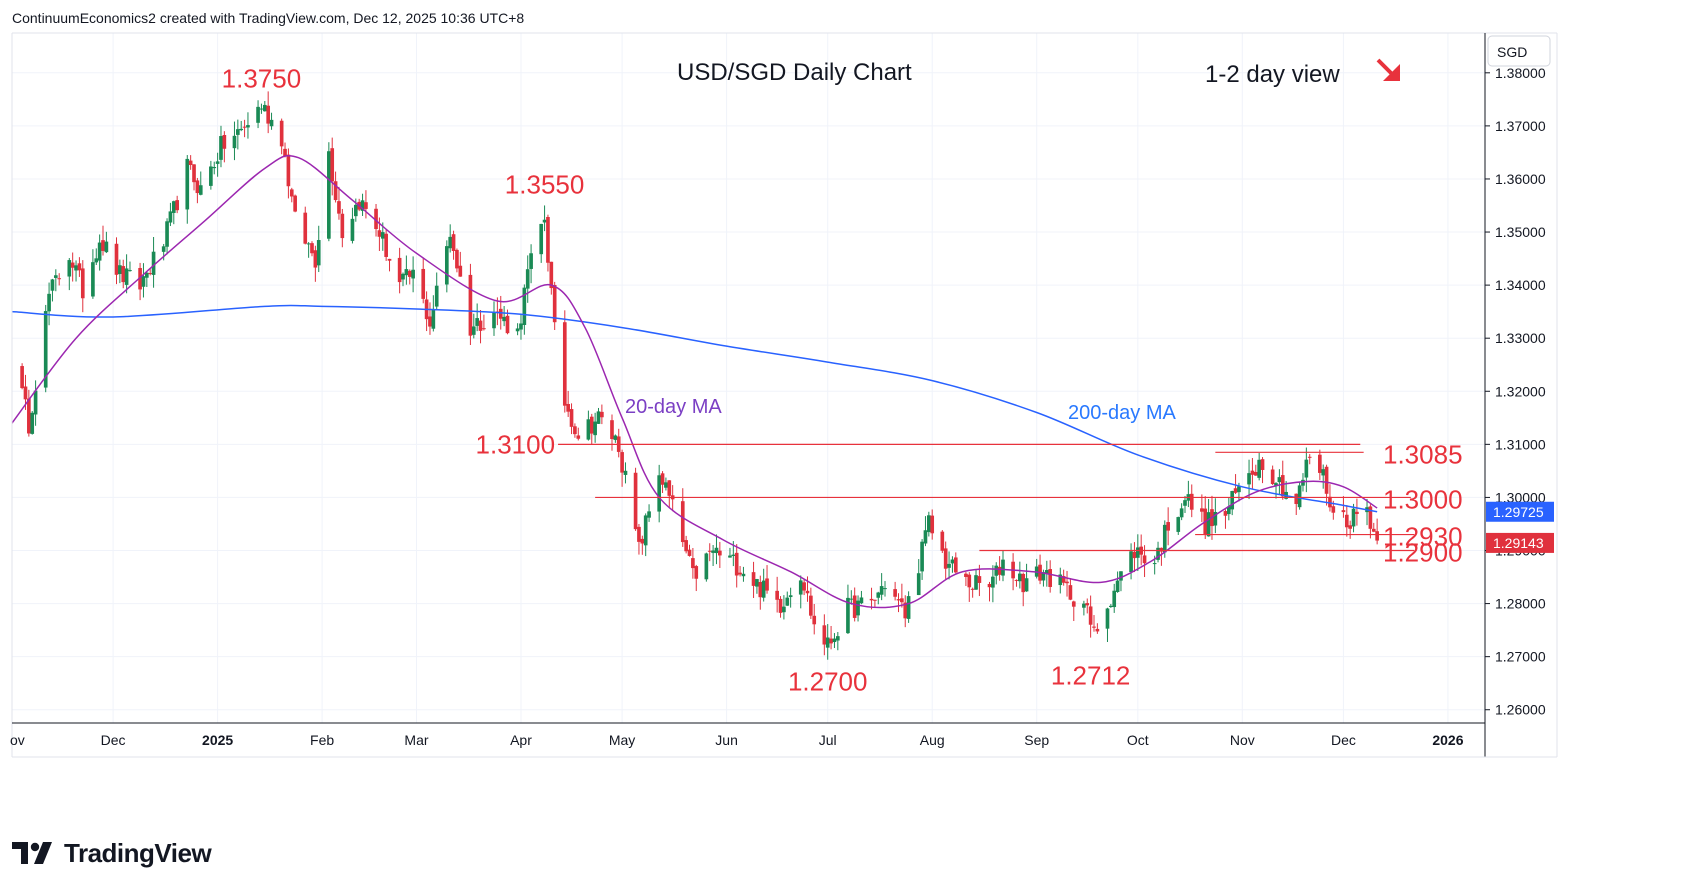 This screenshot has height=889, width=1687. Describe the element at coordinates (1520, 285) in the screenshot. I see `y-tick-label: 1.34000` at that location.